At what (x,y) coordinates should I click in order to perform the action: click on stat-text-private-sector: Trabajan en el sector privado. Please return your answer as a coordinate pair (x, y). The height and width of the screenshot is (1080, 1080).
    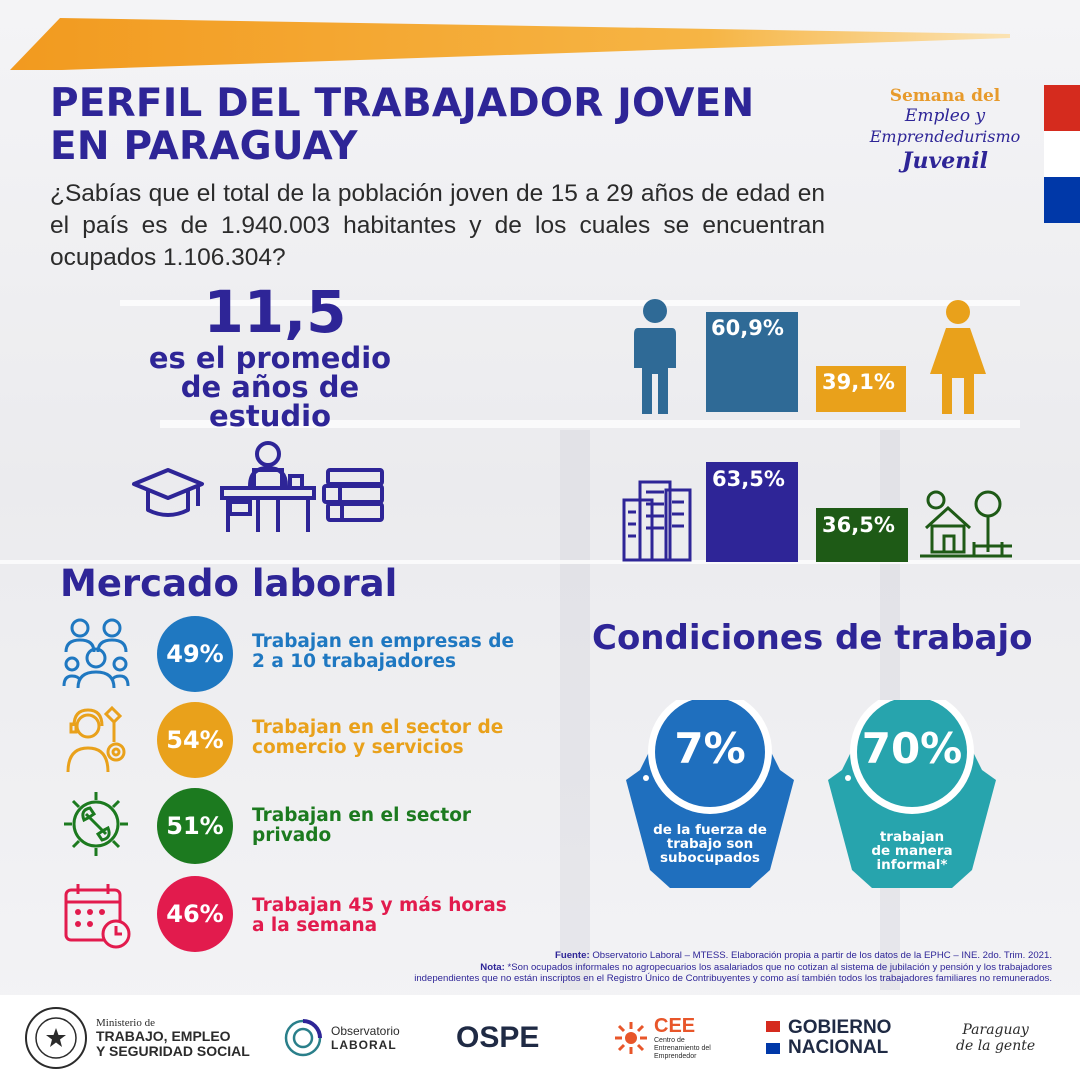
    Looking at the image, I should click on (362, 825).